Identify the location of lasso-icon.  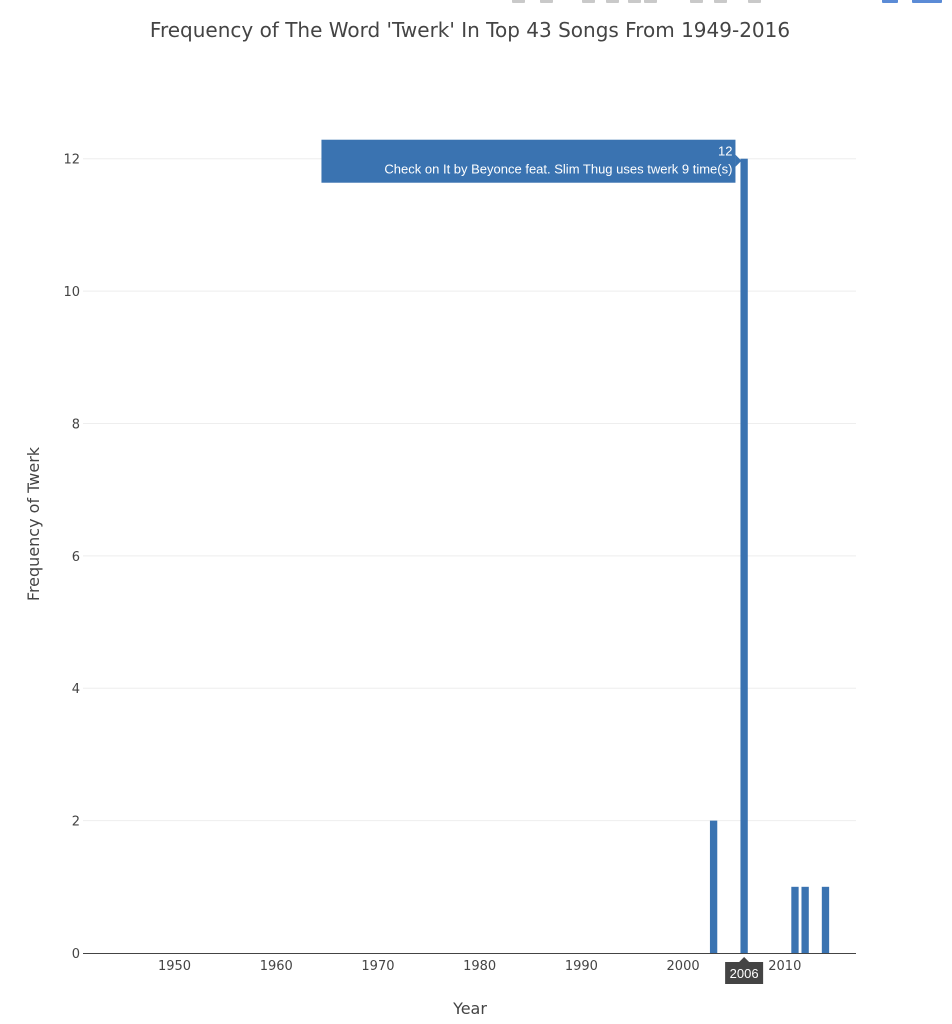
(650, 1).